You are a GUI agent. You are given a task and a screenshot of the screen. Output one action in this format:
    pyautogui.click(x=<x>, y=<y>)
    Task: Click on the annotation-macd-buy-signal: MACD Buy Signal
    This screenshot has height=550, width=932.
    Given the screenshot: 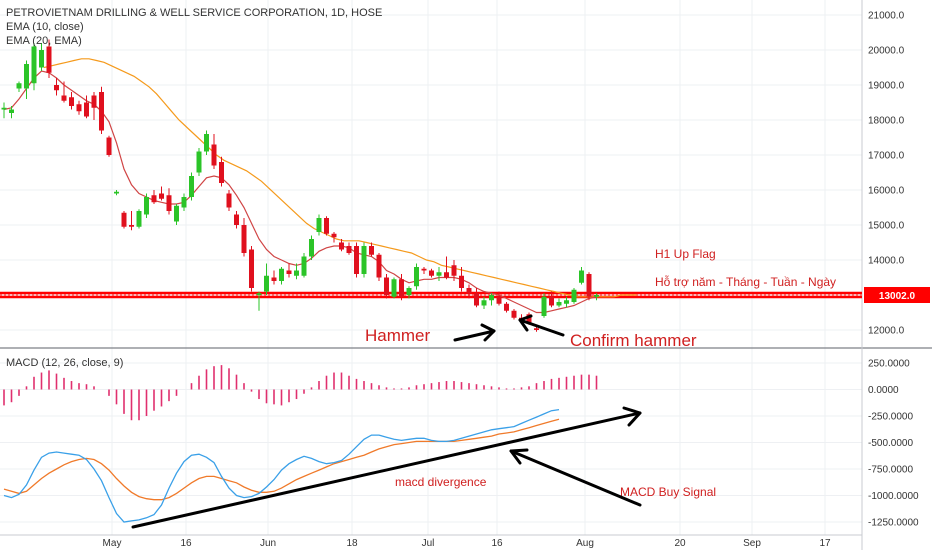 What is the action you would take?
    pyautogui.click(x=668, y=492)
    